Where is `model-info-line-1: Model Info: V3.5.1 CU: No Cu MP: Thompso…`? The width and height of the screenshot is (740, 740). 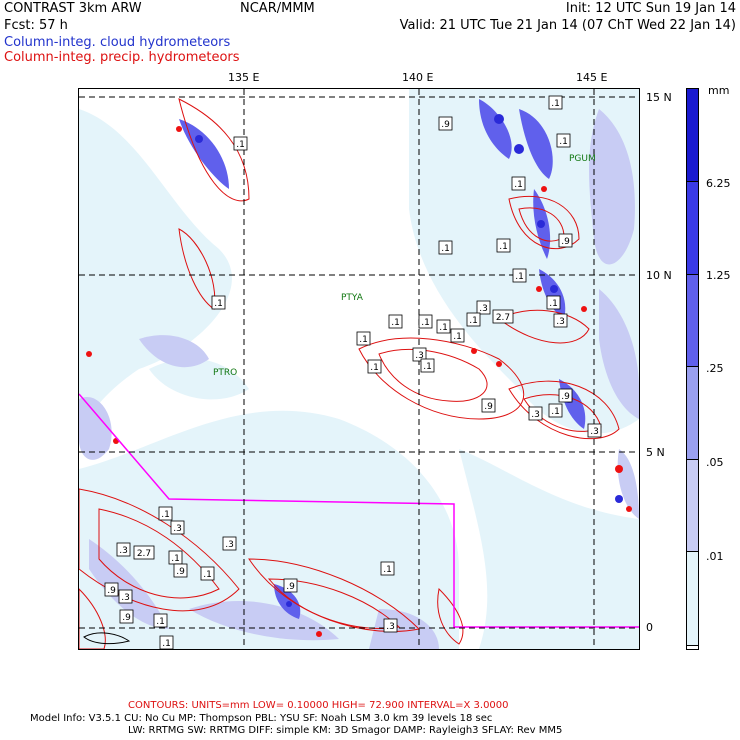 model-info-line-1: Model Info: V3.5.1 CU: No Cu MP: Thompso… is located at coordinates (261, 718).